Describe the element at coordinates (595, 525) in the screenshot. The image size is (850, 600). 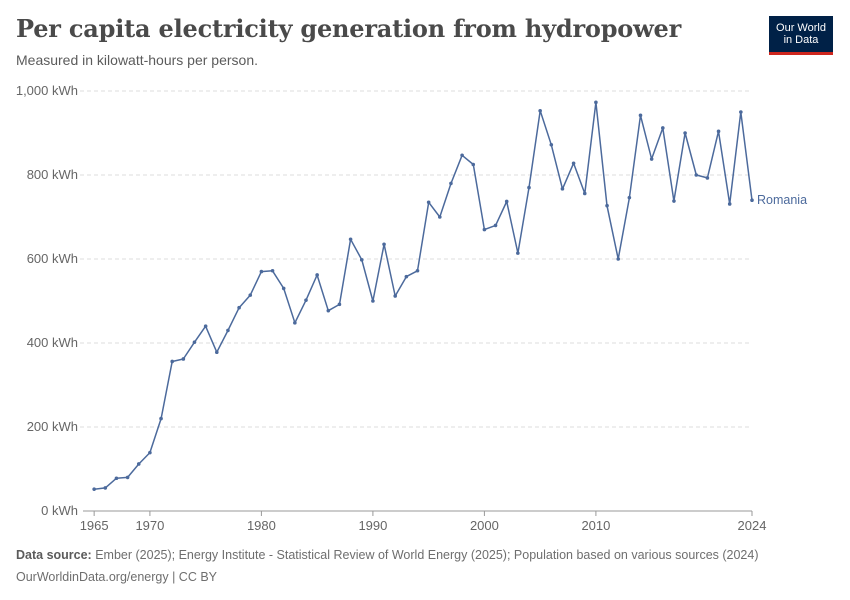
I see `x-tick-label: 2010` at that location.